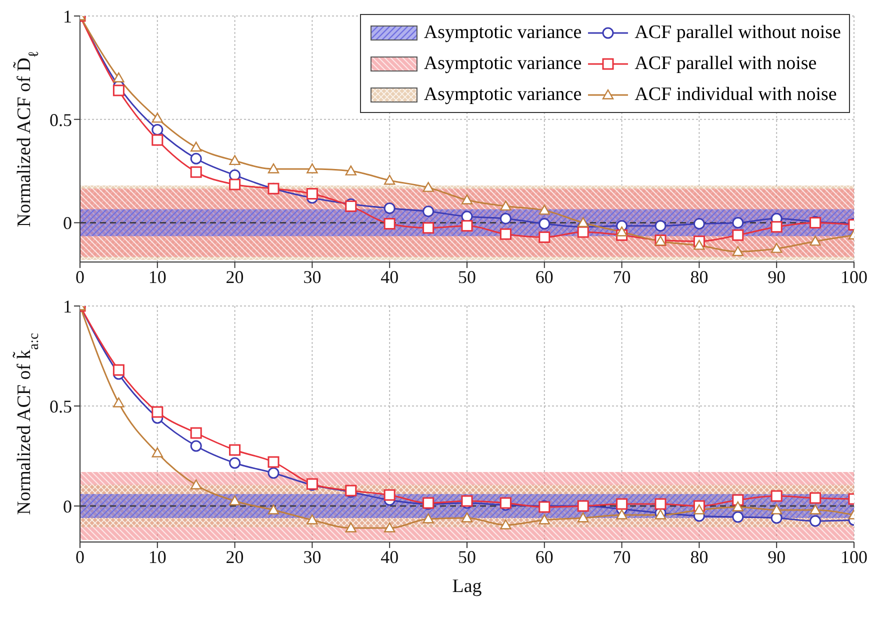 The width and height of the screenshot is (875, 630). I want to click on legend-label: ACF parallel without noise, so click(737, 32).